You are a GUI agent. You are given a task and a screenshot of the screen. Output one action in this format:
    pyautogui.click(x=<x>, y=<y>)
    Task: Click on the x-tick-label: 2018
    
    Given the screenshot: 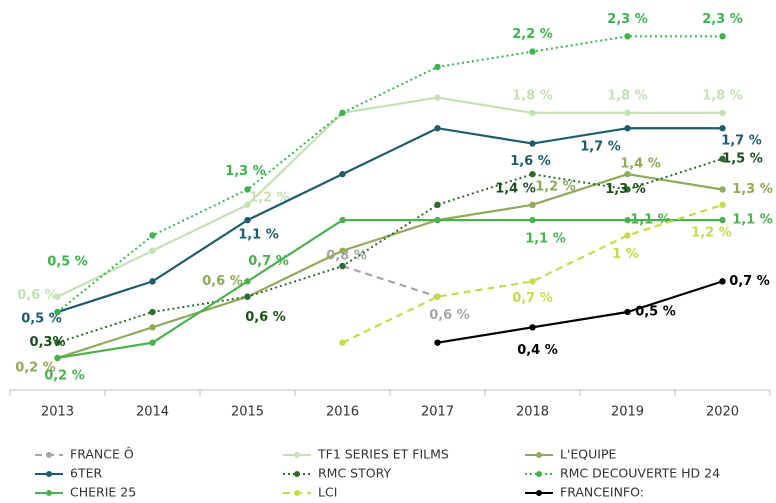 What is the action you would take?
    pyautogui.click(x=532, y=412)
    